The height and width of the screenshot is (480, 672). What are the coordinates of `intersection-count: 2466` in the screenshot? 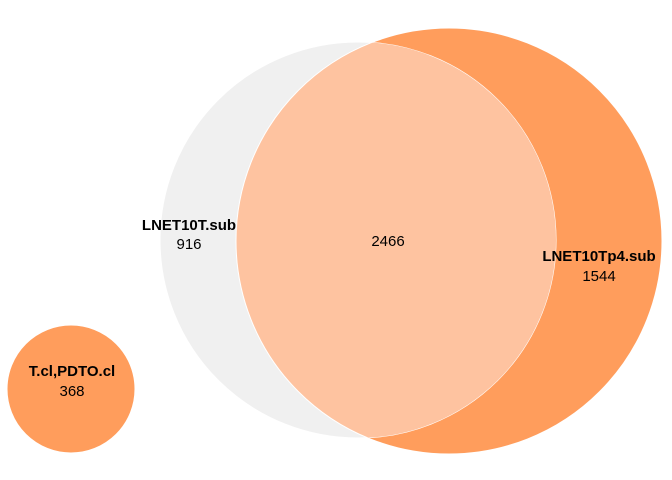 It's located at (387, 241).